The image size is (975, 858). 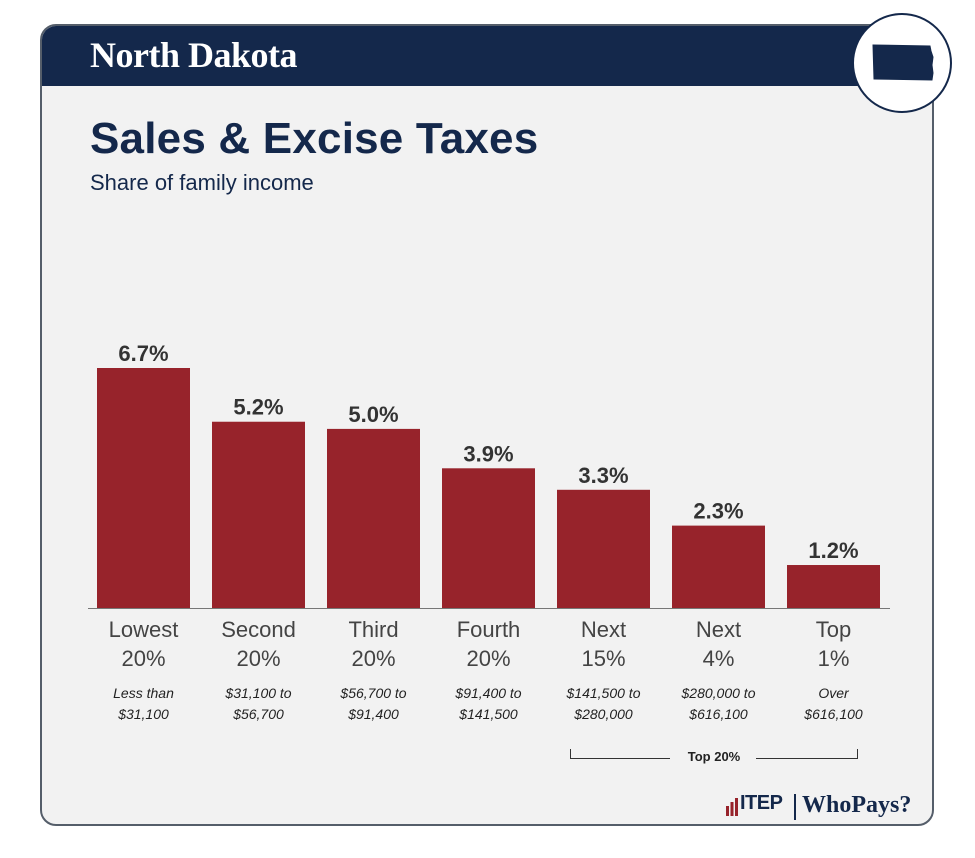 What do you see at coordinates (143, 353) in the screenshot?
I see `bar-value-label: 6.7%` at bounding box center [143, 353].